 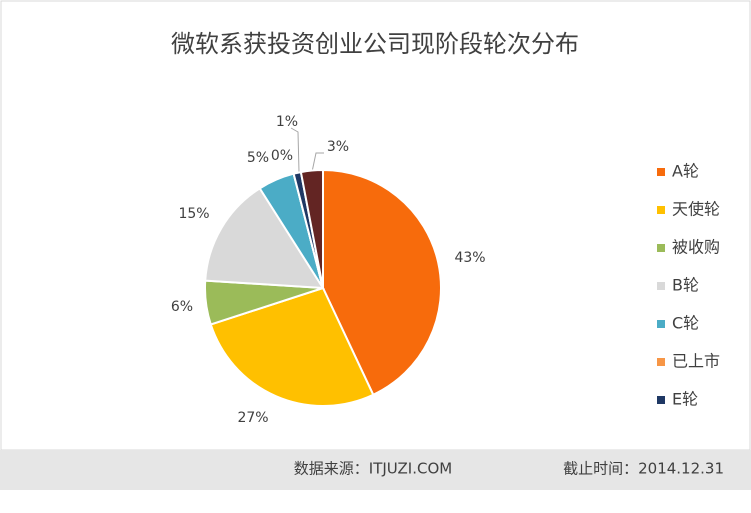 I want to click on date-note: 截止时间：2014.12.31, so click(x=643, y=469).